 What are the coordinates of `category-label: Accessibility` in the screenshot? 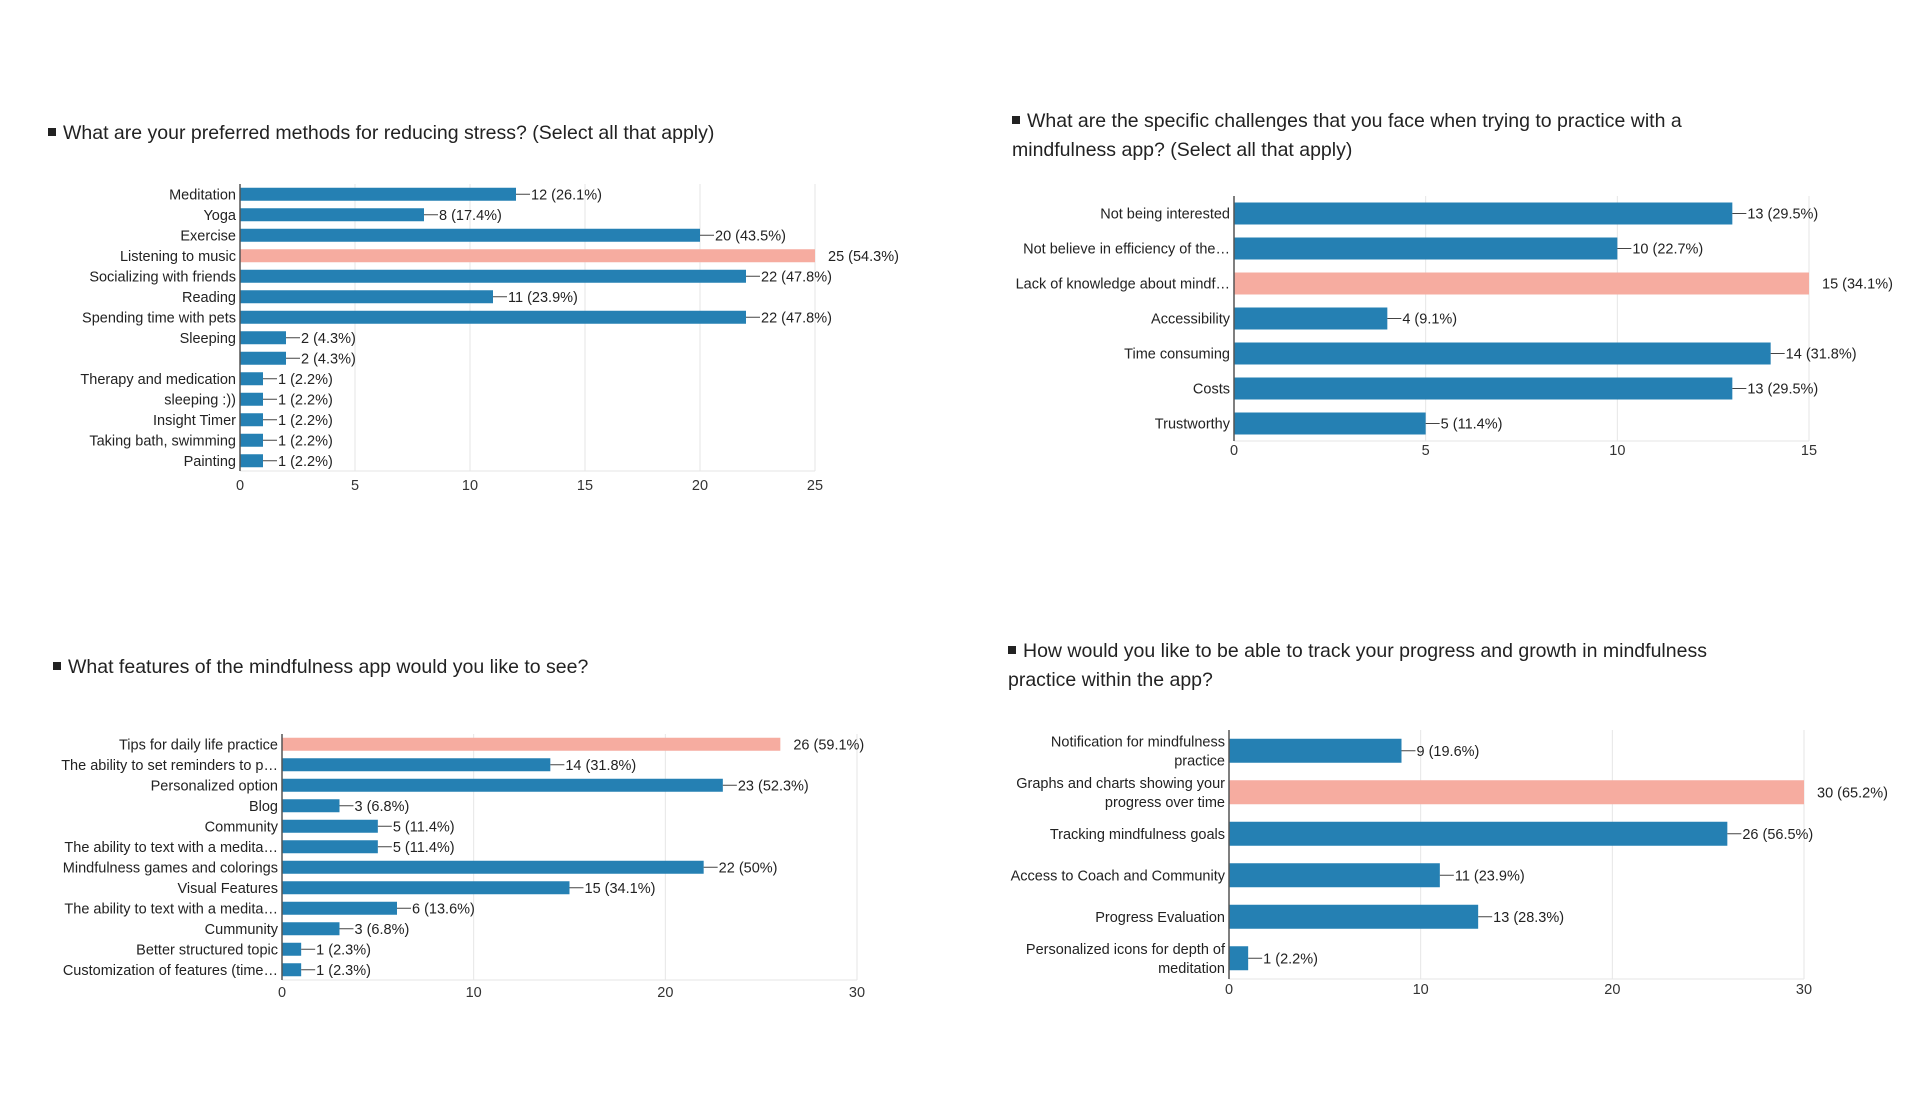 It's located at (1191, 320).